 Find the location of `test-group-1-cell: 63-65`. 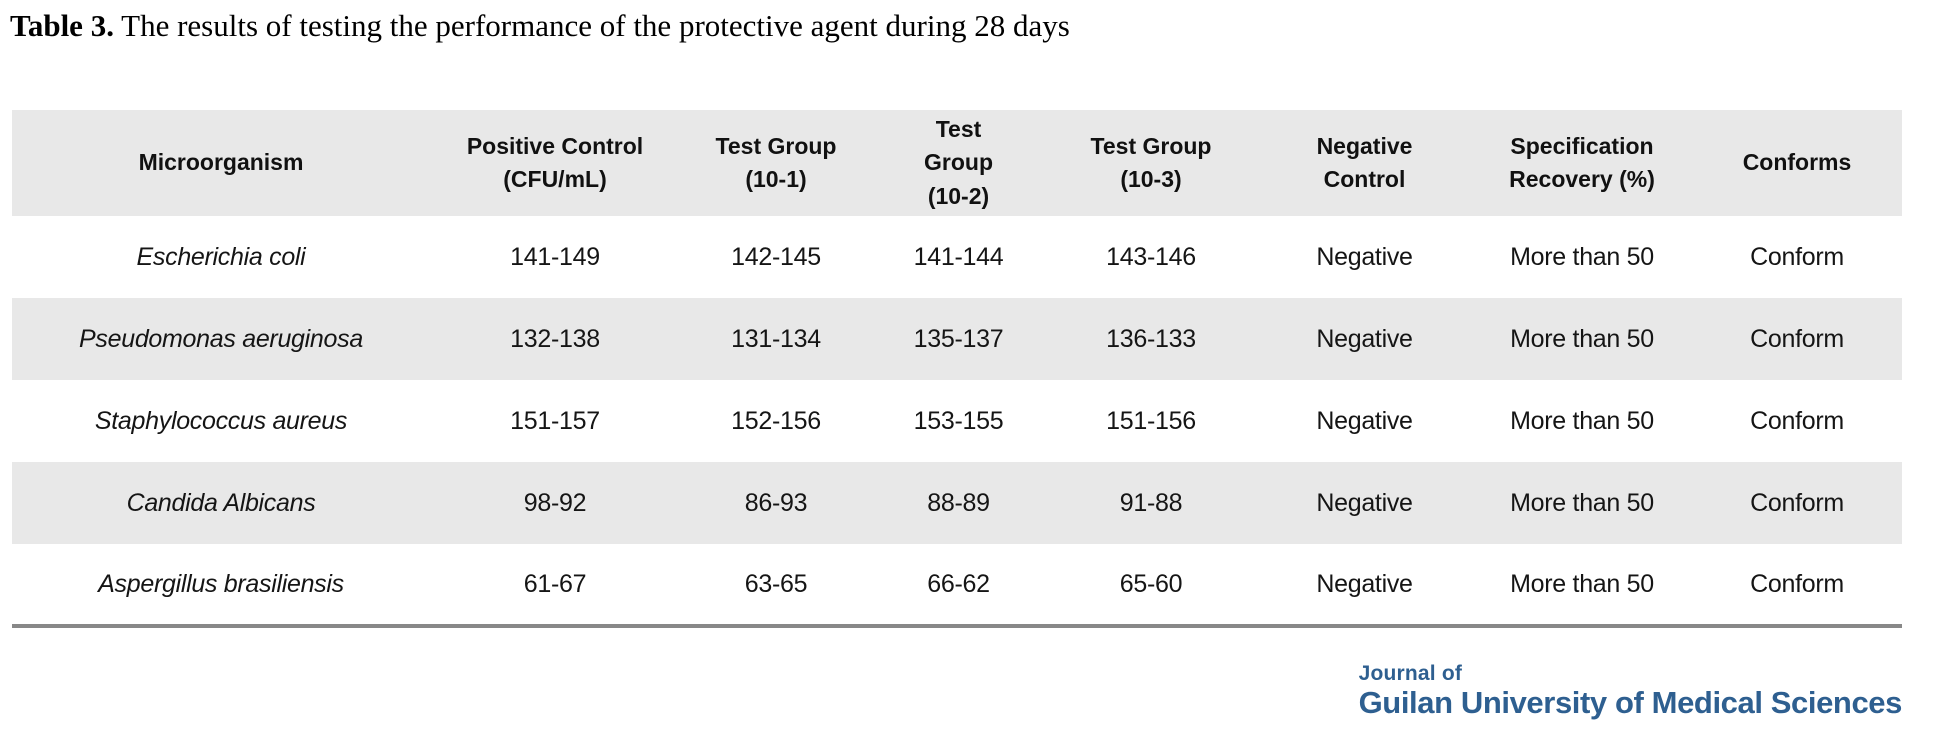

test-group-1-cell: 63-65 is located at coordinates (776, 583).